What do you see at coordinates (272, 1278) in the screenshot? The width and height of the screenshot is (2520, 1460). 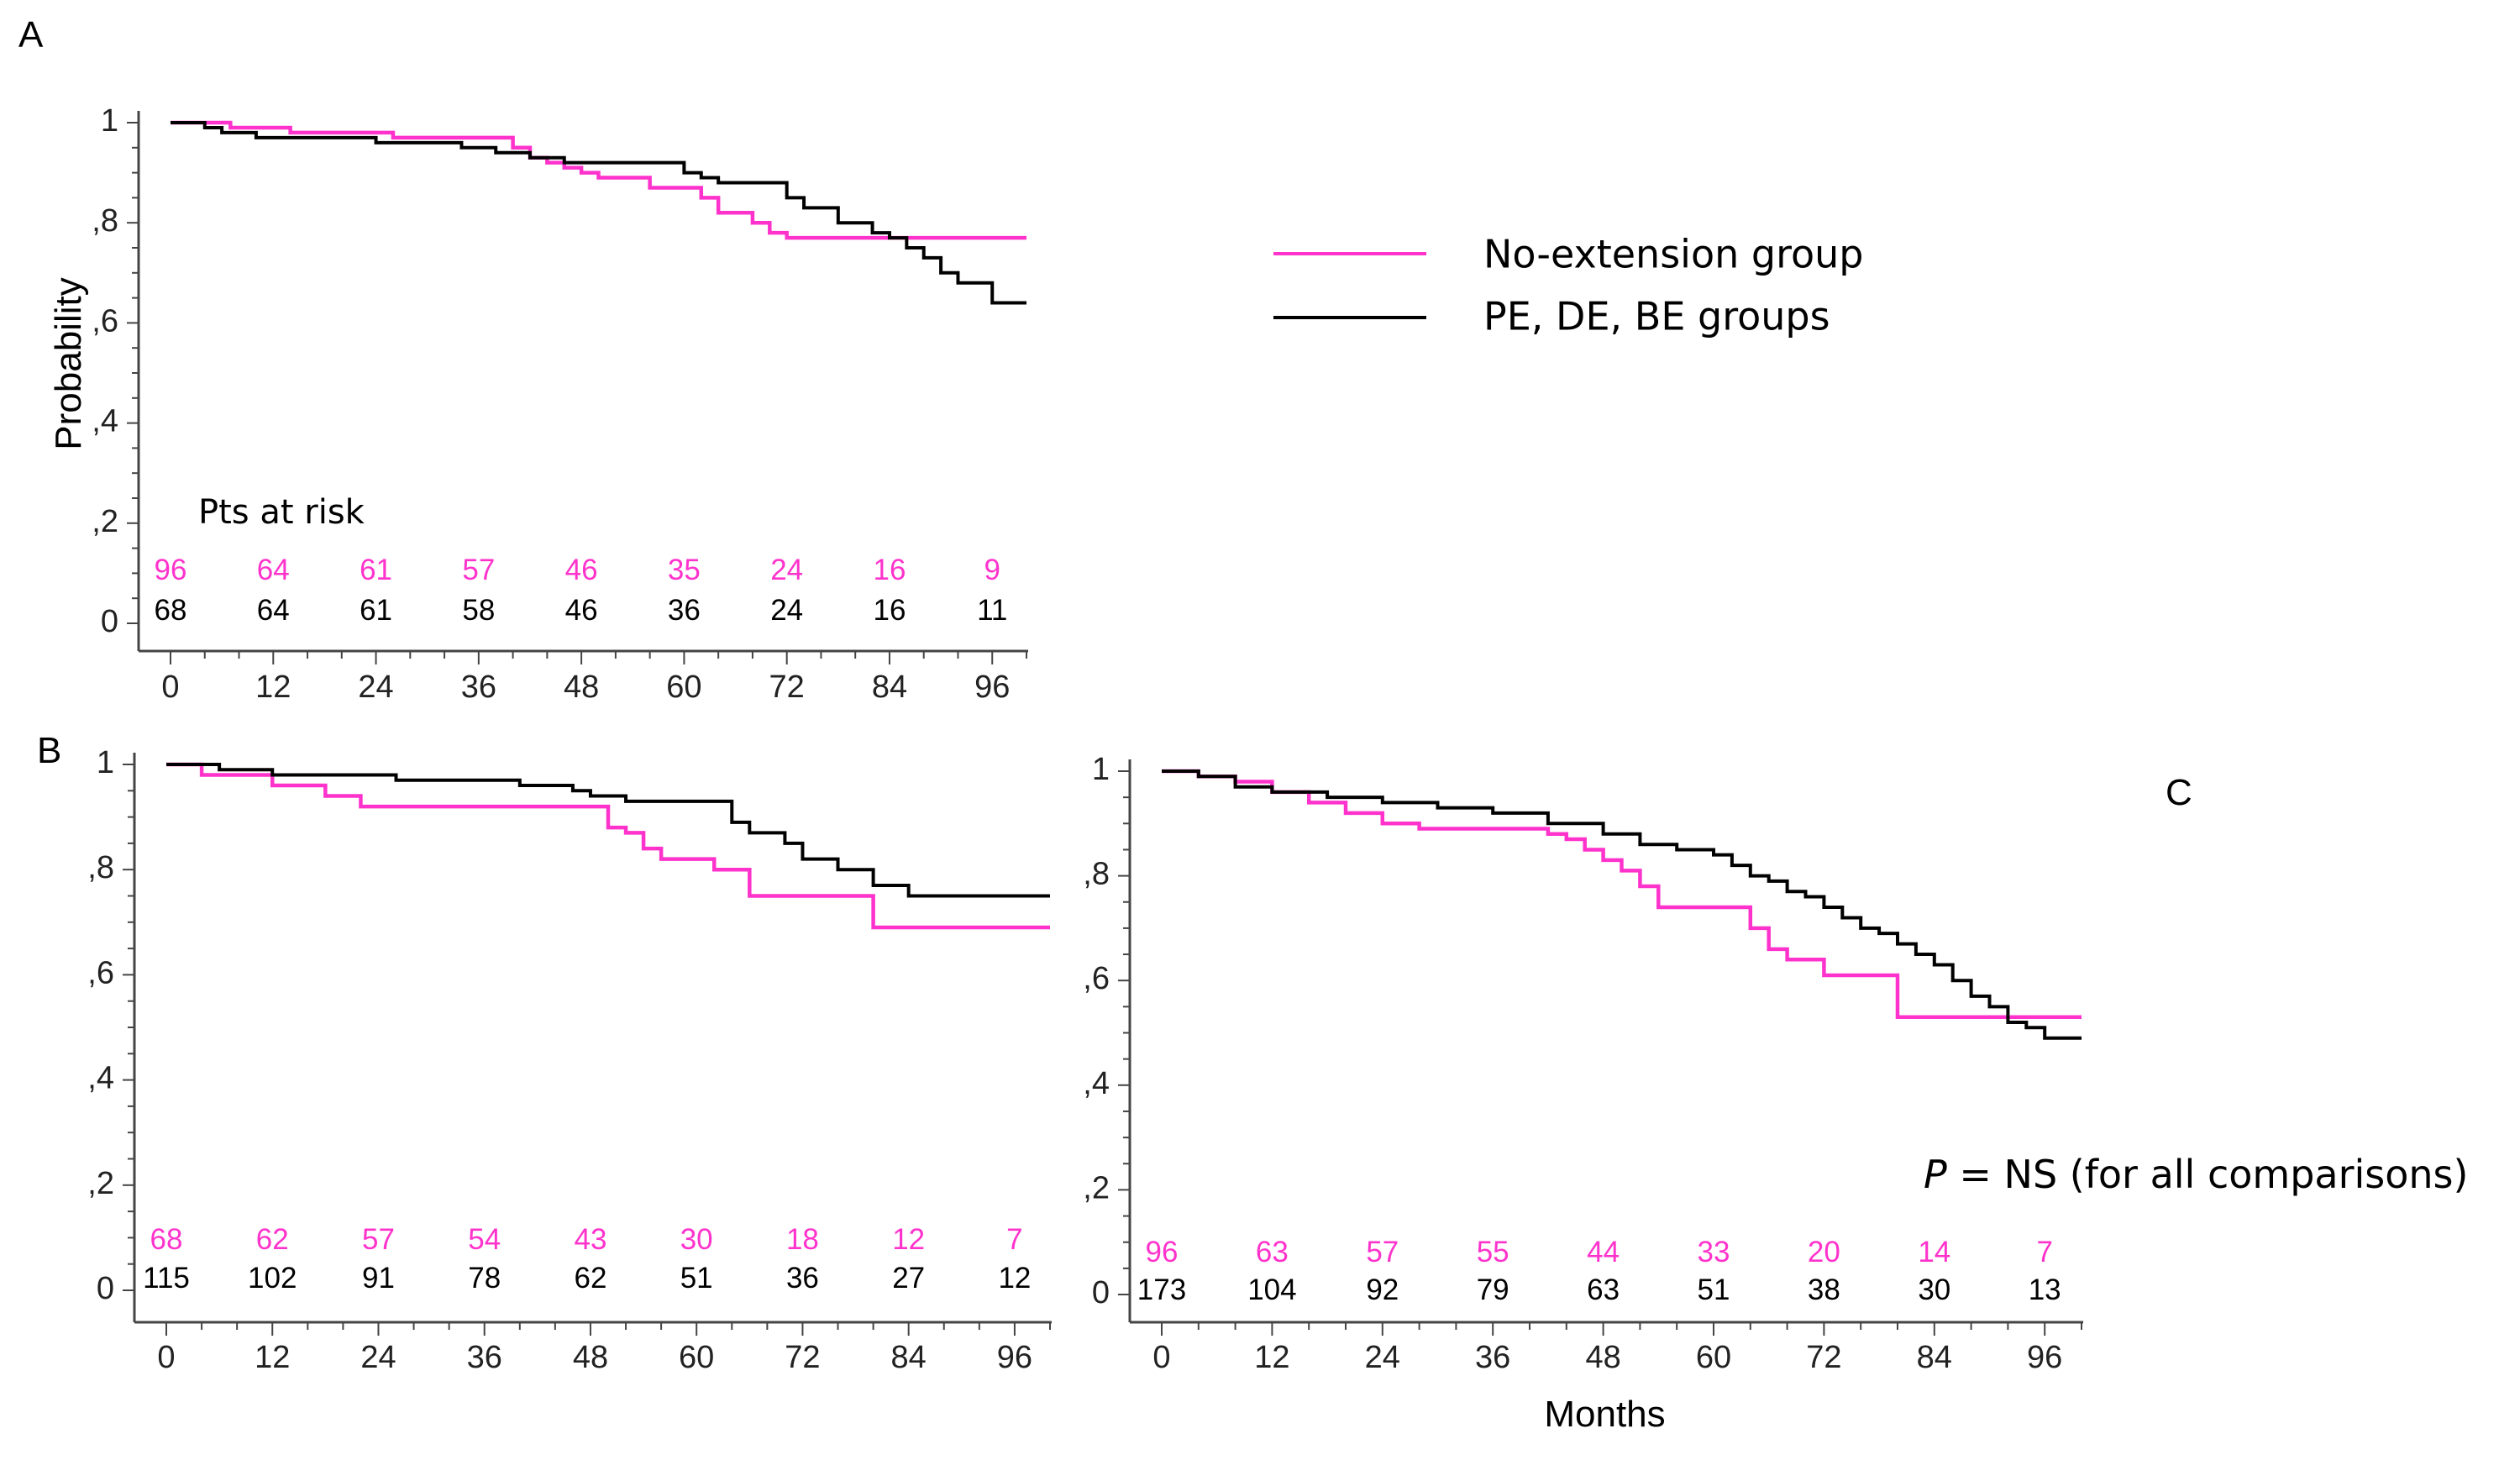 I see `risk-count: 102` at bounding box center [272, 1278].